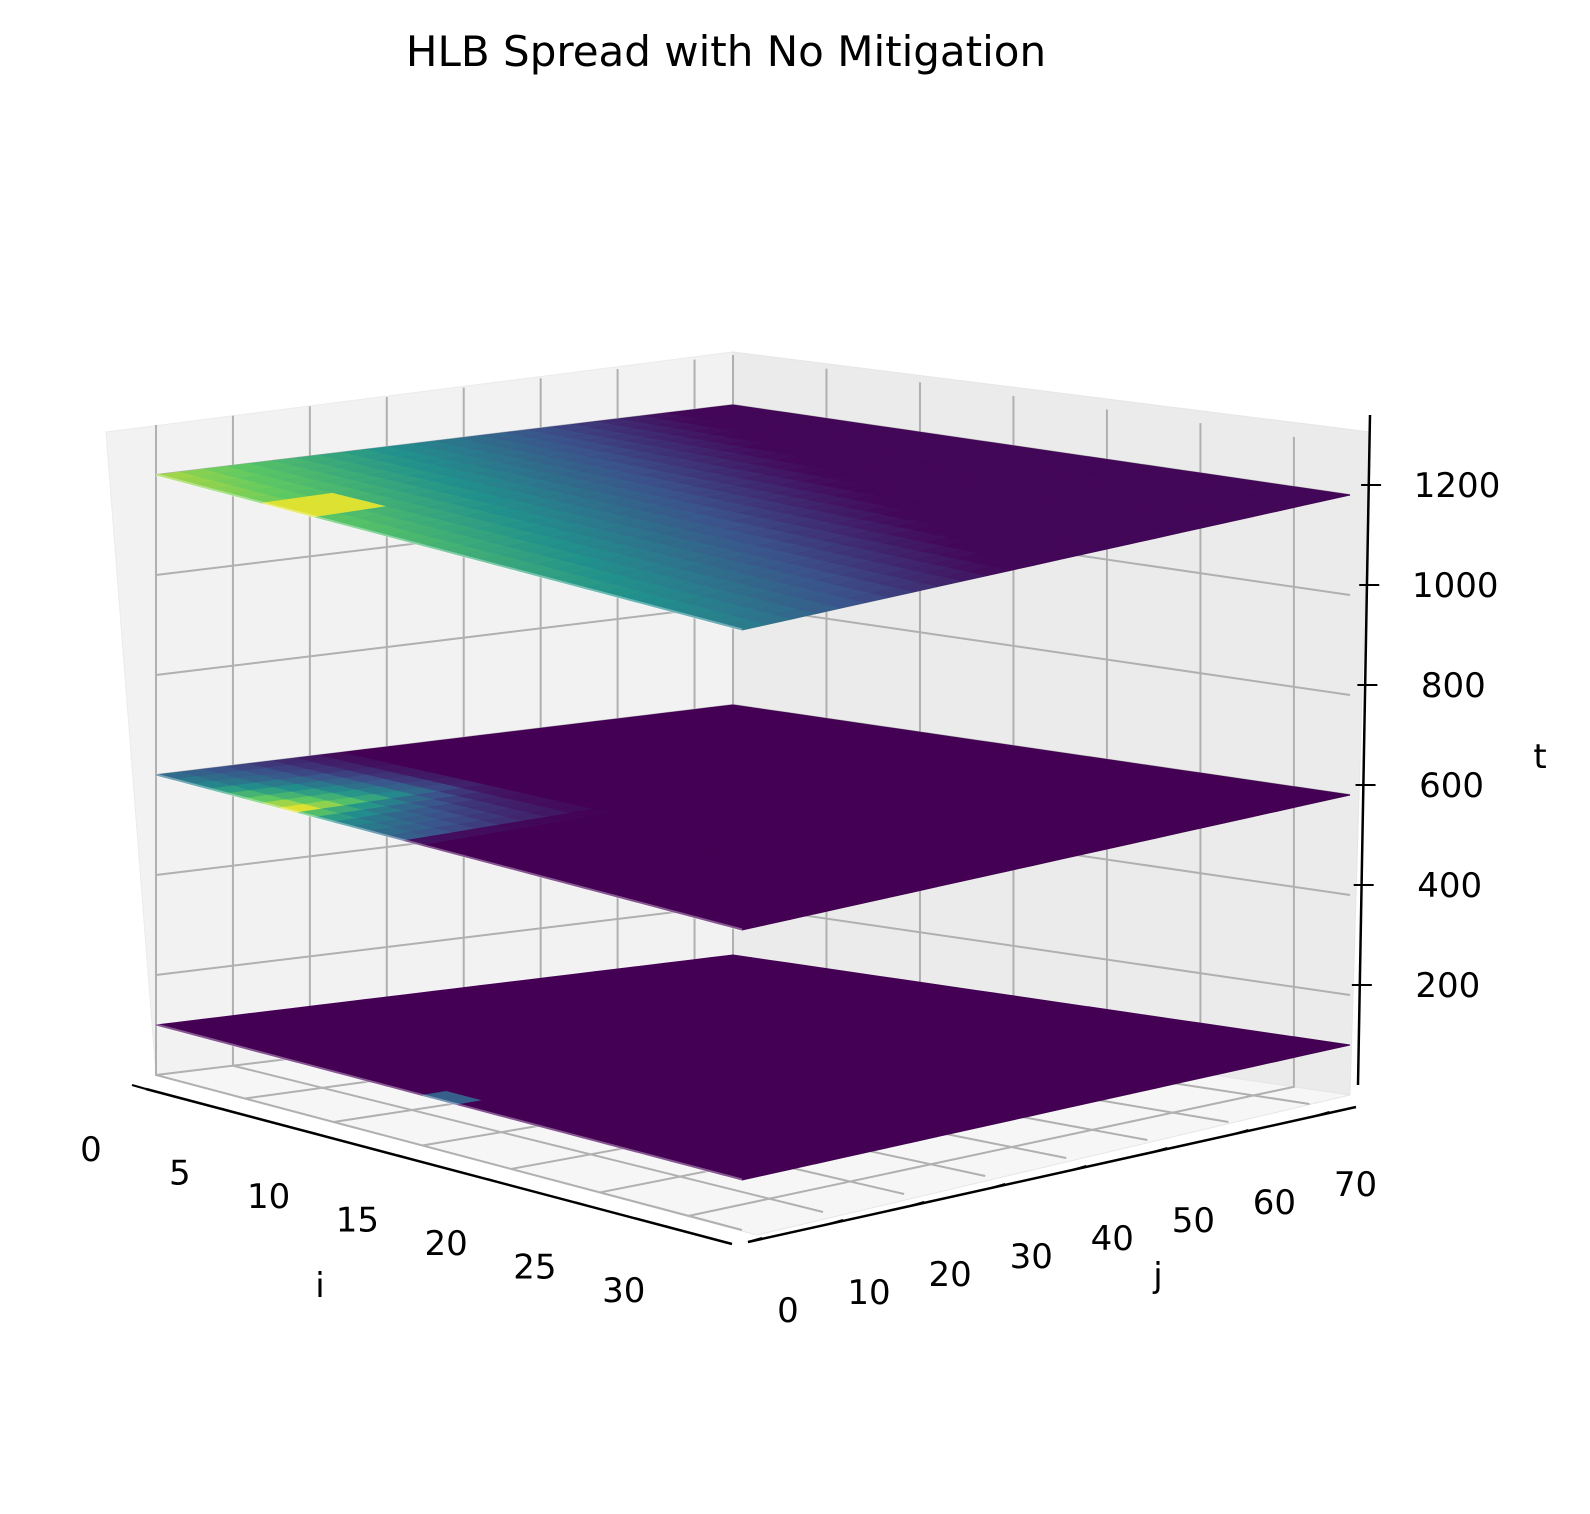 The height and width of the screenshot is (1514, 1590). I want to click on x-tick-label: 25, so click(534, 1267).